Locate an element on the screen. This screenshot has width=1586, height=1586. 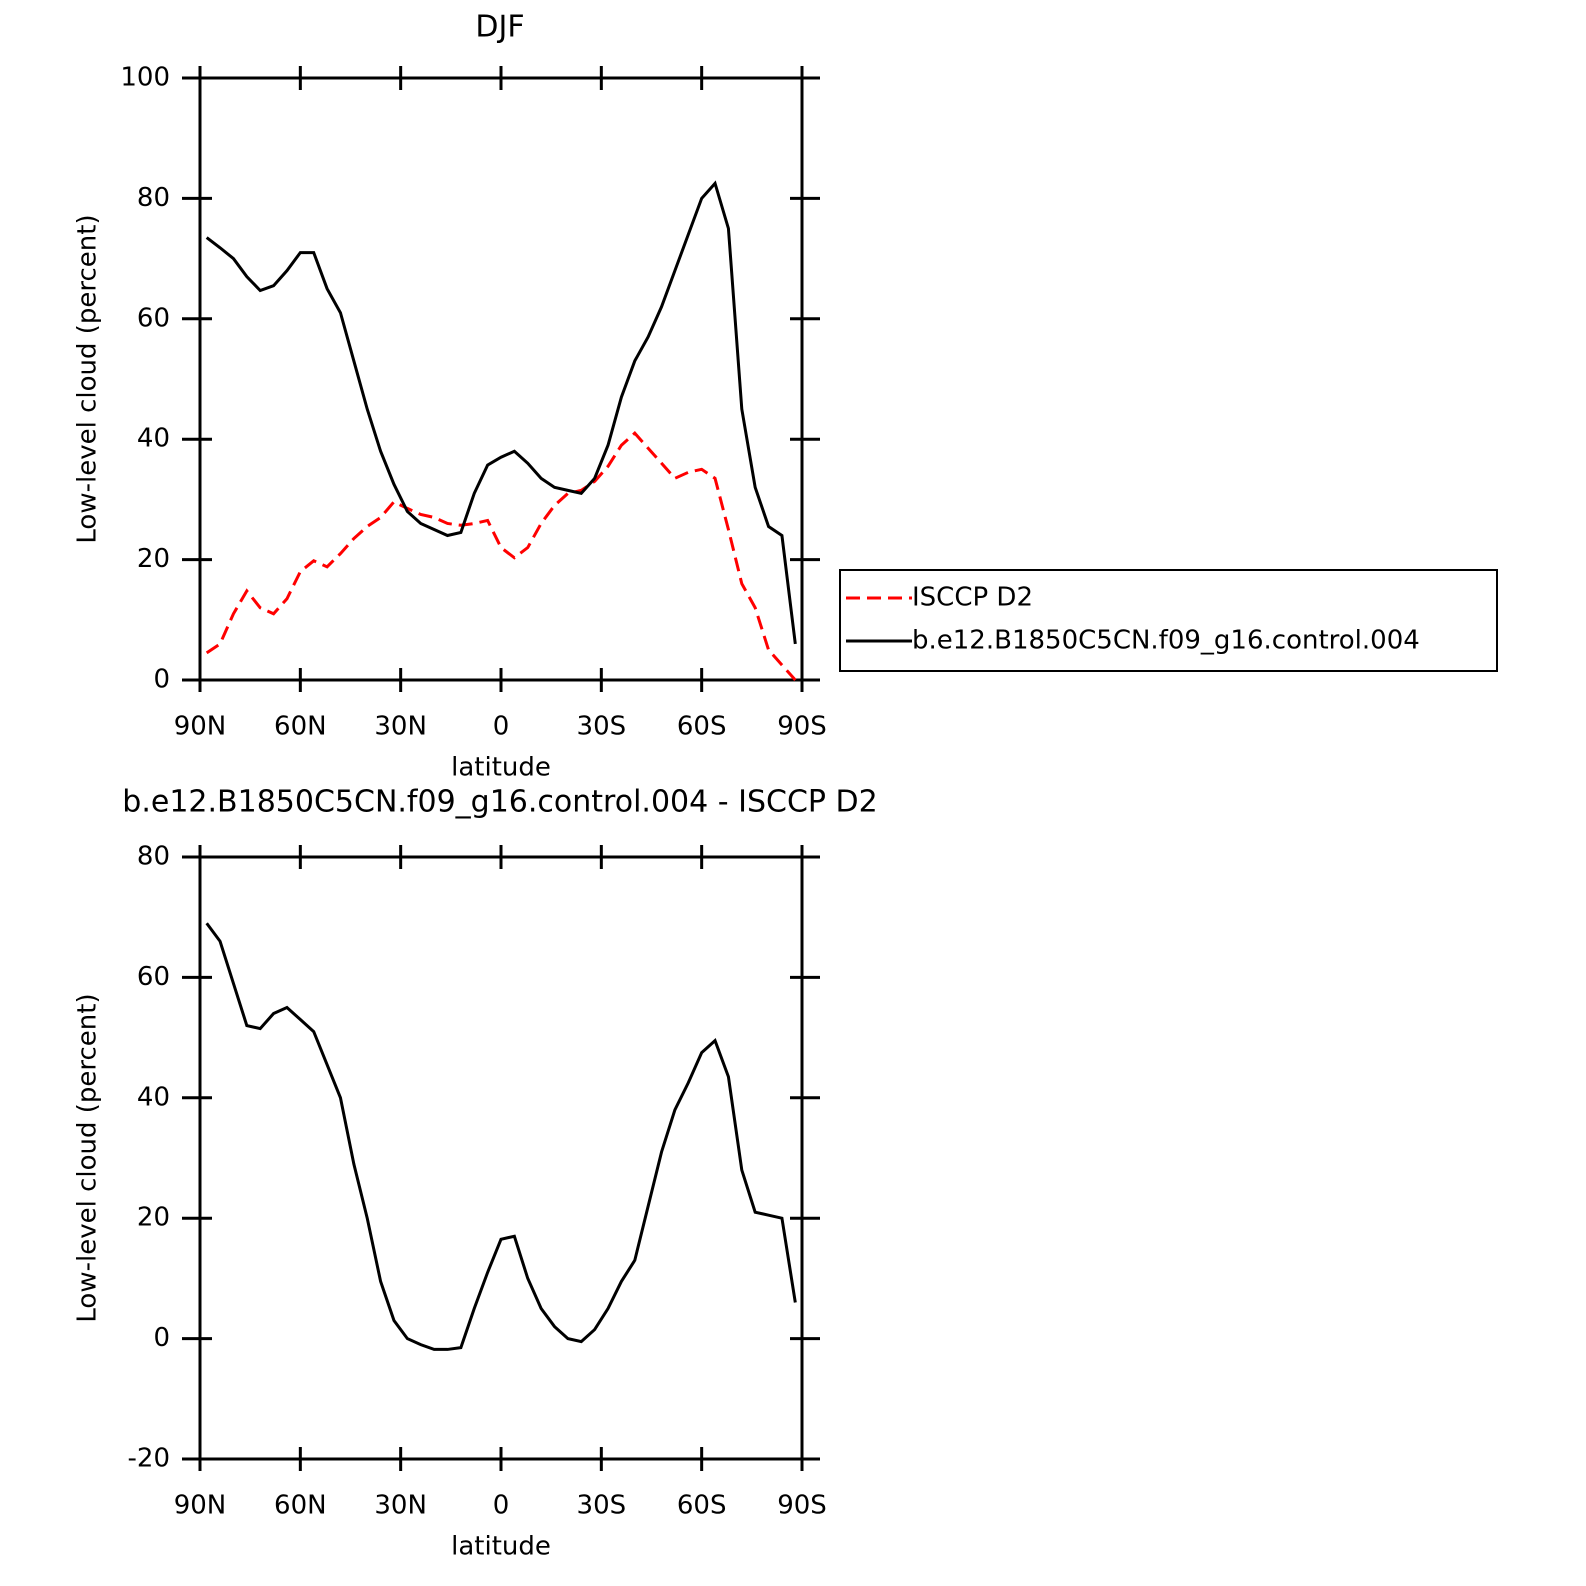
y-tick-label: -20 is located at coordinates (149, 1459).